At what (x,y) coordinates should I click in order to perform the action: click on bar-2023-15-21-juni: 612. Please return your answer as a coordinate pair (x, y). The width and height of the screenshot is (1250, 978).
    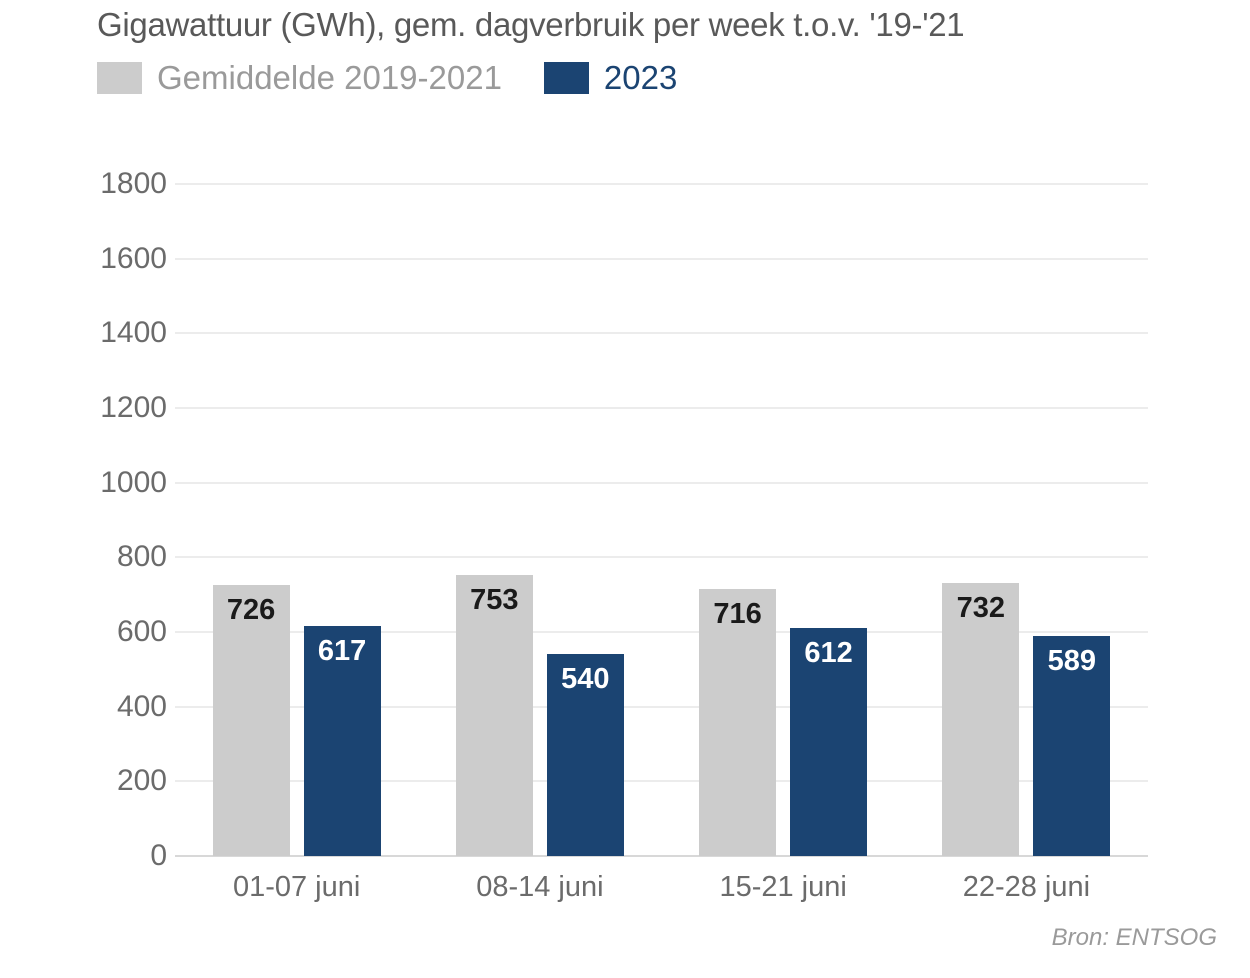
    Looking at the image, I should click on (829, 741).